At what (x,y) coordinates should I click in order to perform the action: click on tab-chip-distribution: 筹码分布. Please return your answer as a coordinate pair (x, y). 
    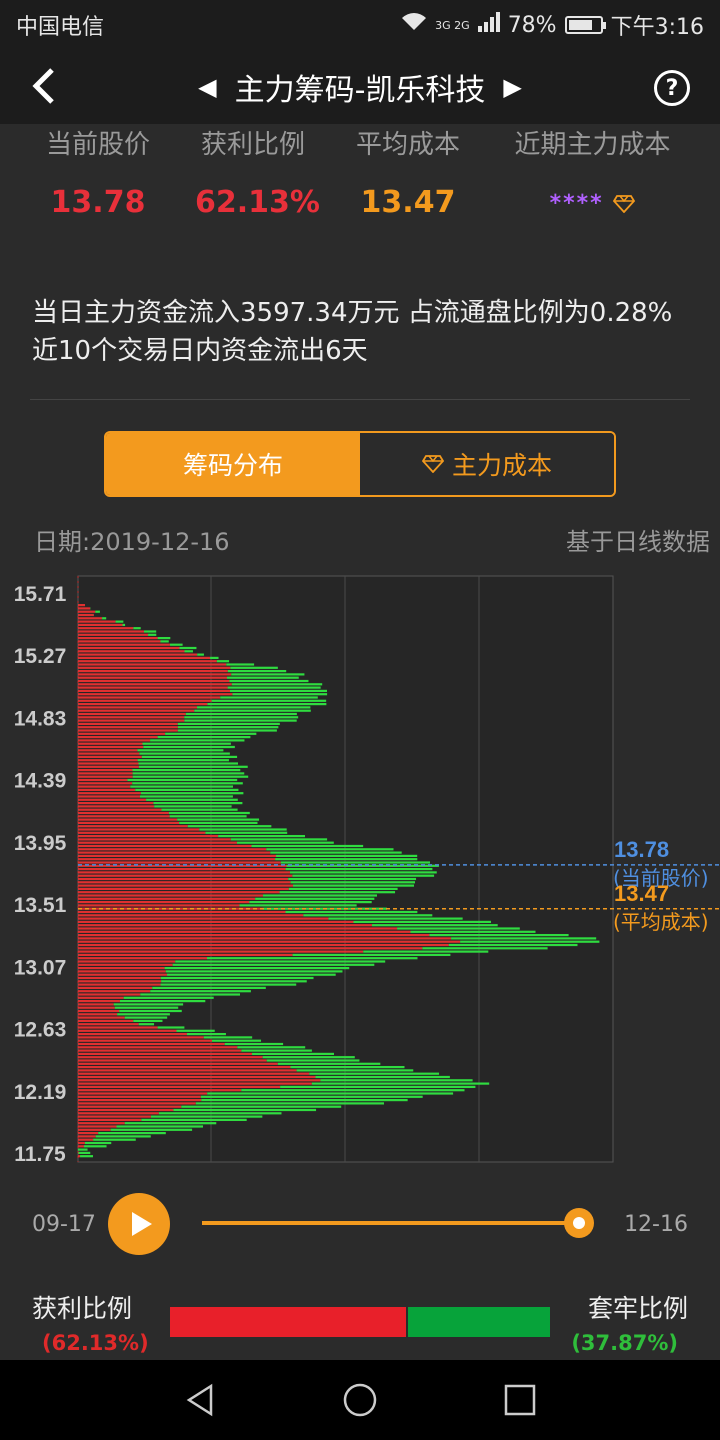
    Looking at the image, I should click on (233, 464).